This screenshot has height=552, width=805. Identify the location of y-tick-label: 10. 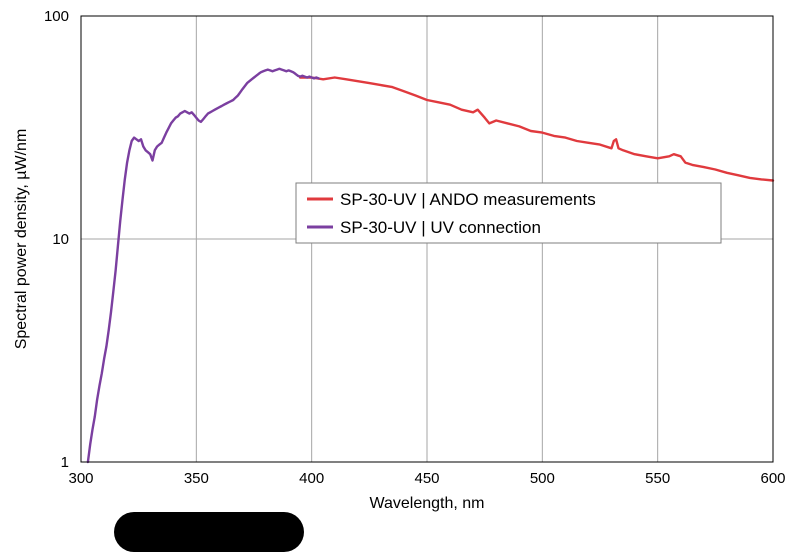
(60, 239).